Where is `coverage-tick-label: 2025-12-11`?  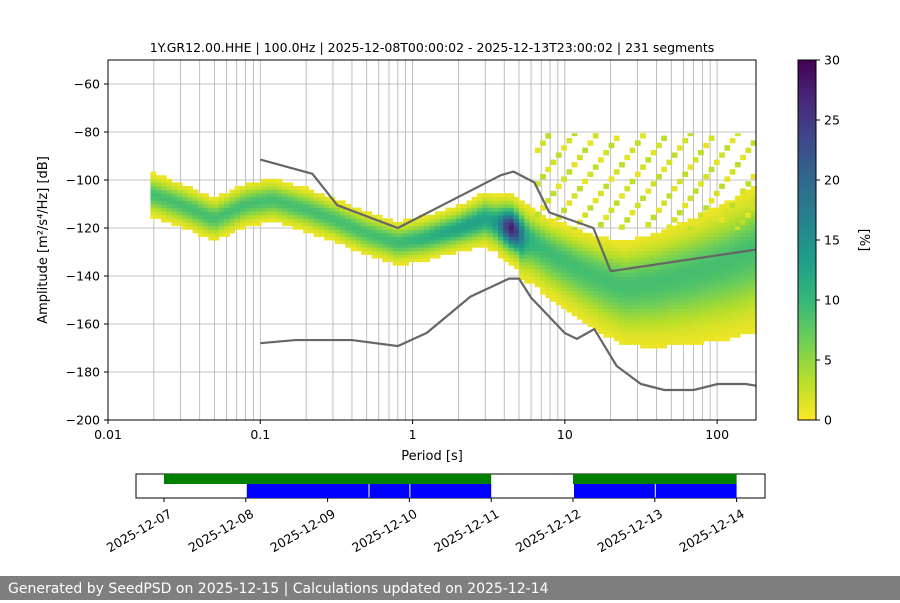 coverage-tick-label: 2025-12-11 is located at coordinates (466, 530).